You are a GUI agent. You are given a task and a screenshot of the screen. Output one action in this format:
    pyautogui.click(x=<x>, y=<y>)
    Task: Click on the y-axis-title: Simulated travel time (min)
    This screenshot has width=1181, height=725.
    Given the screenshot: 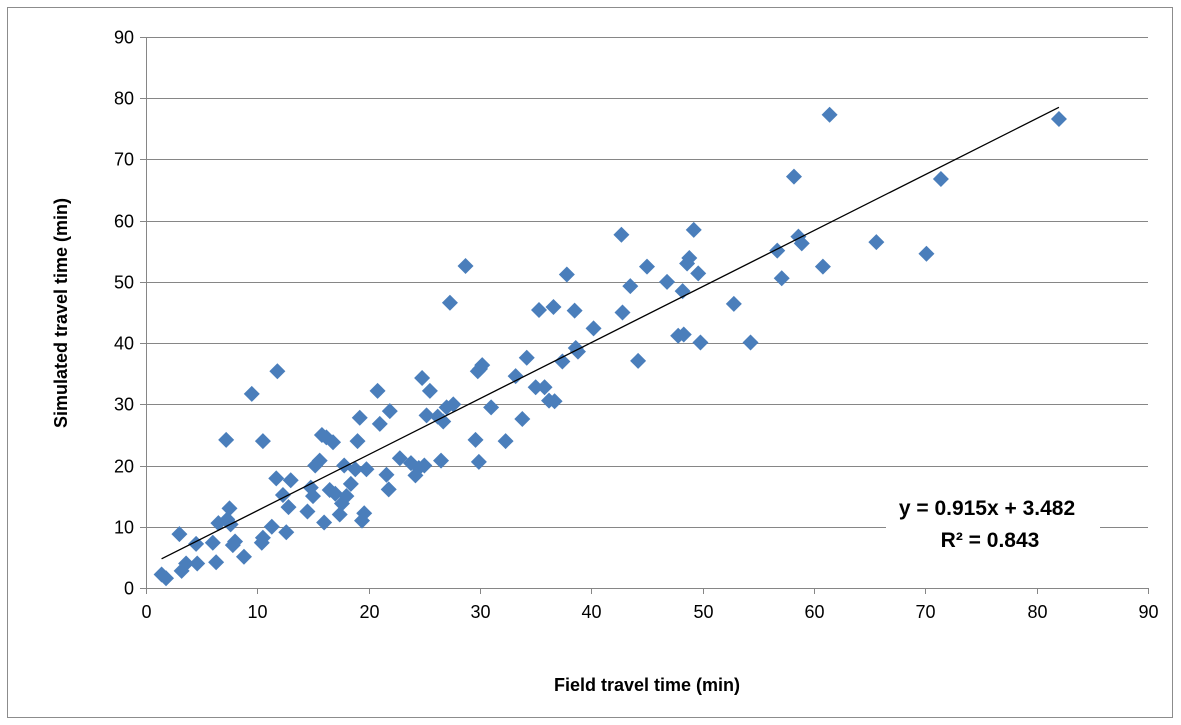 What is the action you would take?
    pyautogui.click(x=61, y=313)
    